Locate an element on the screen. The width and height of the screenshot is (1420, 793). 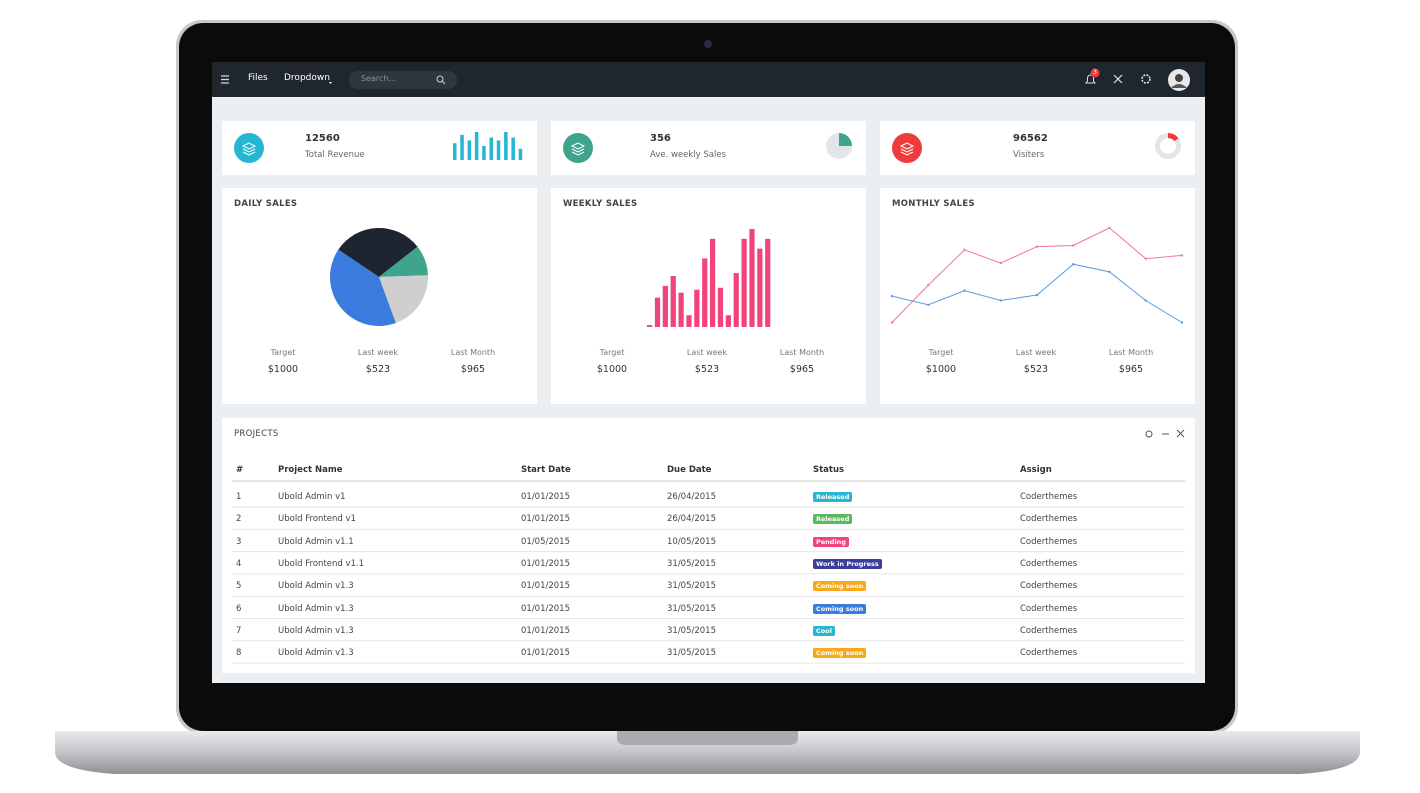
table-cell: Ubold Frontend v1.1 is located at coordinates (321, 563).